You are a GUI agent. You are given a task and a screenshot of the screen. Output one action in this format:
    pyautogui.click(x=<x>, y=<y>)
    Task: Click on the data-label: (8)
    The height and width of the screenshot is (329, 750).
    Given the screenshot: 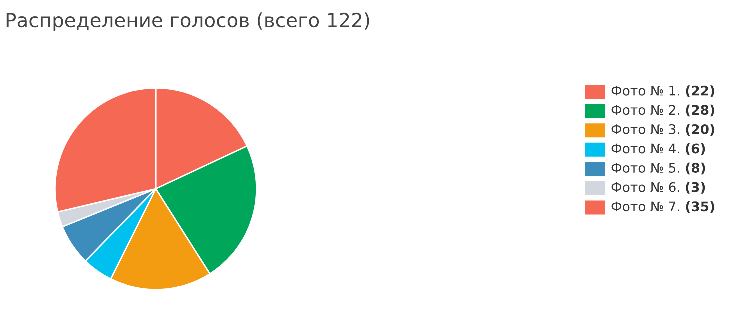 What is the action you would take?
    pyautogui.click(x=696, y=168)
    